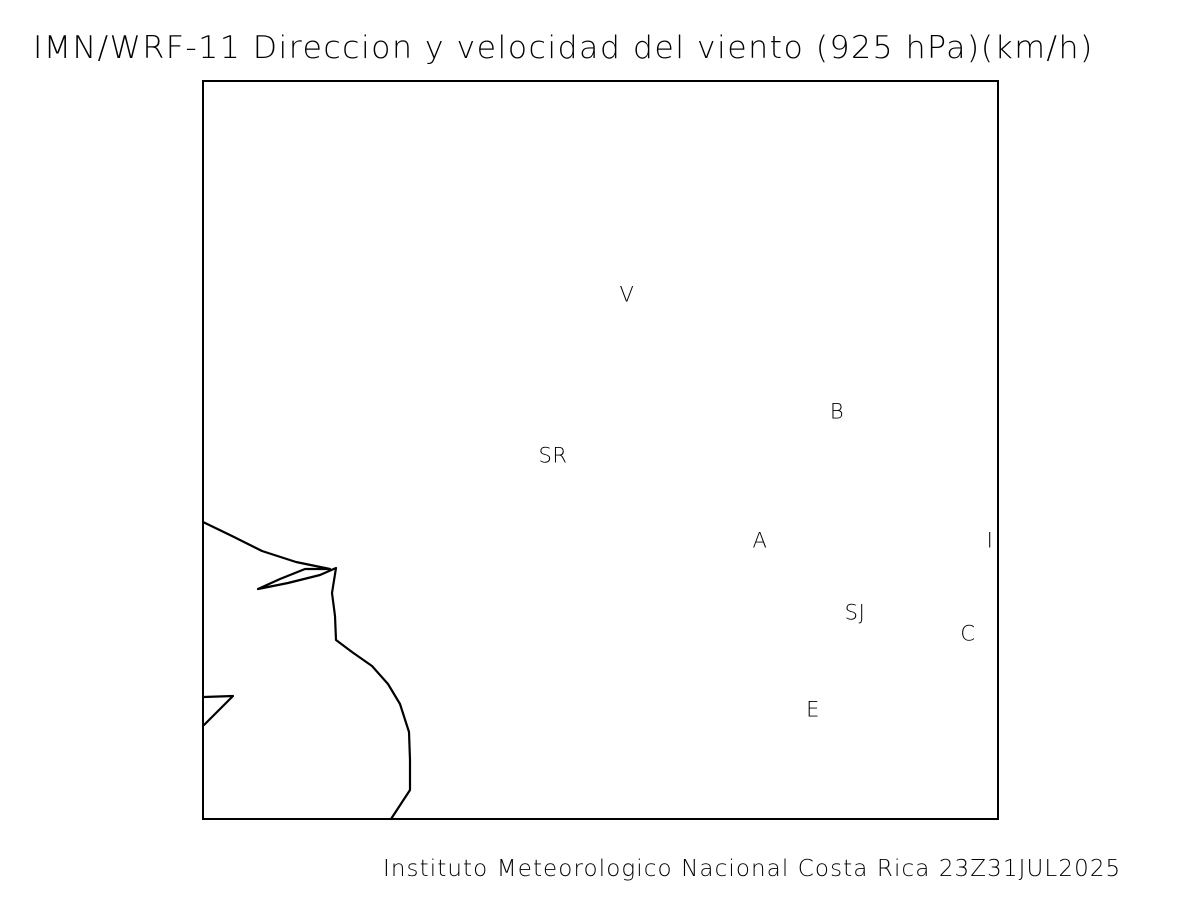 This screenshot has width=1200, height=900. What do you see at coordinates (813, 709) in the screenshot?
I see `station-label-e: E` at bounding box center [813, 709].